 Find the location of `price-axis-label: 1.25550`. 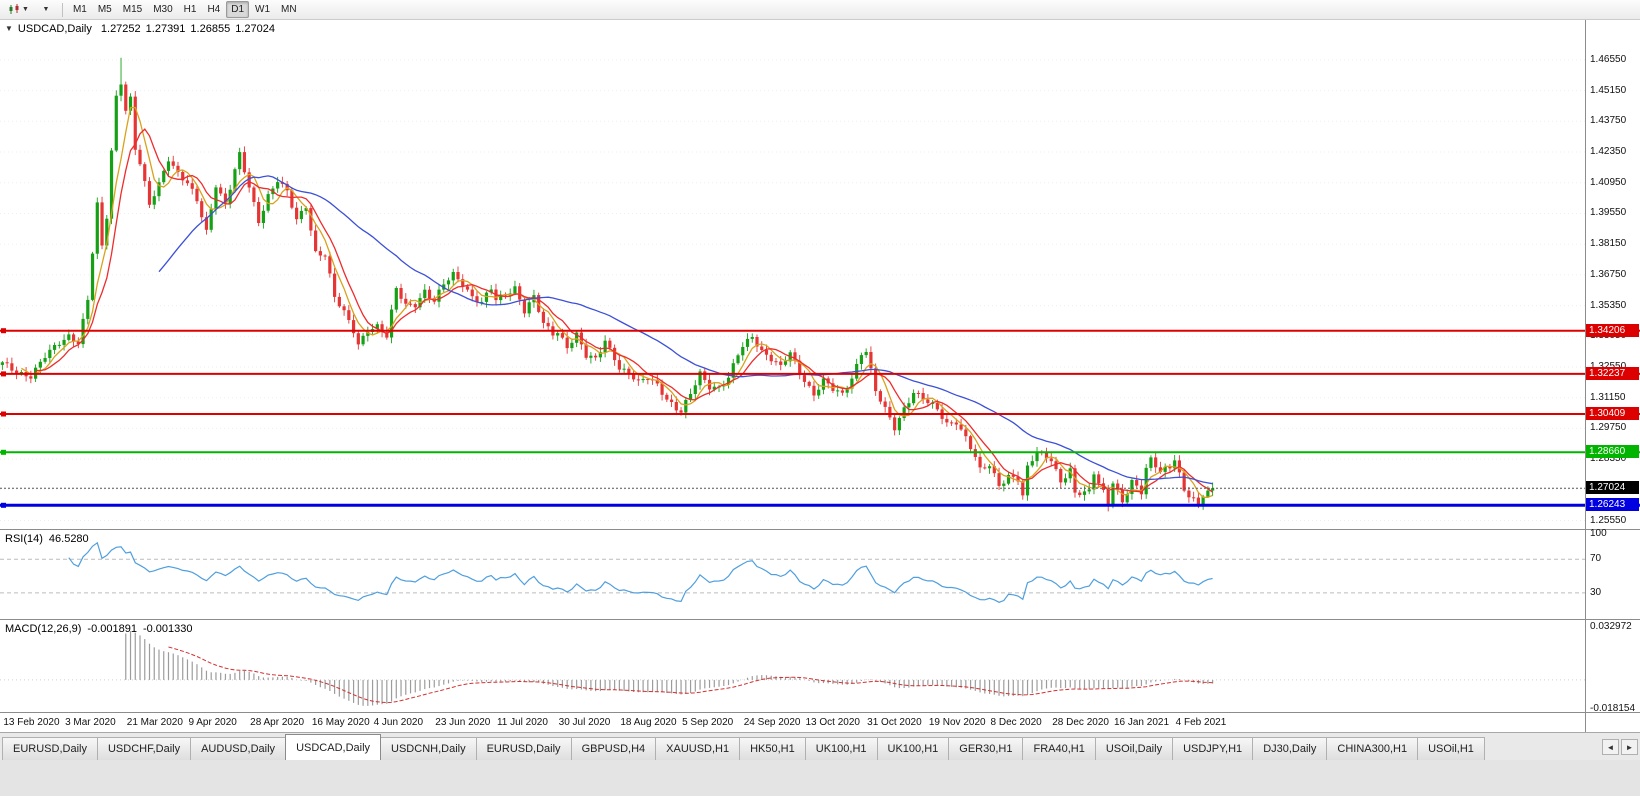

price-axis-label: 1.25550 is located at coordinates (1608, 520).